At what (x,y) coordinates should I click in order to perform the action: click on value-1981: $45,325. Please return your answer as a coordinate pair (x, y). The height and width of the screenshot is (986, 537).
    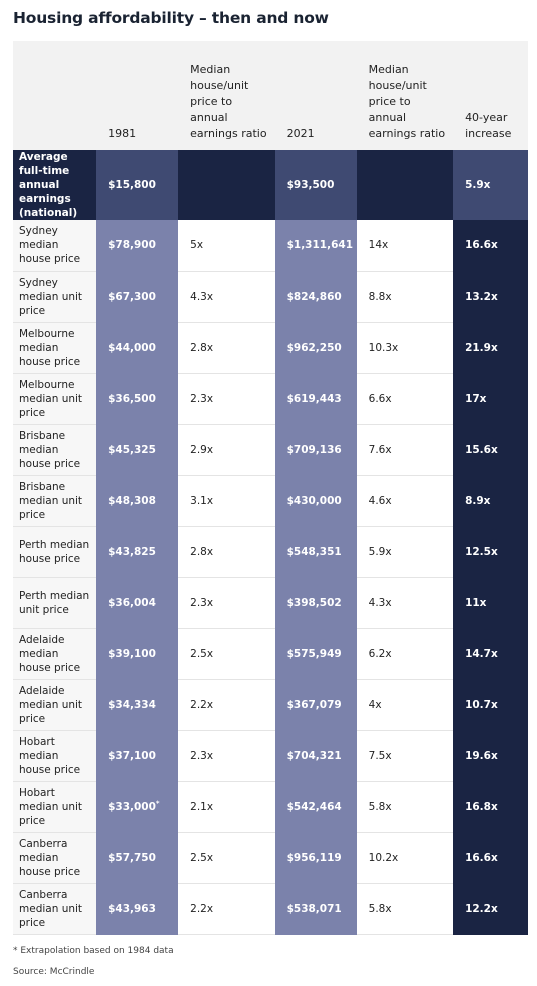
    Looking at the image, I should click on (137, 450).